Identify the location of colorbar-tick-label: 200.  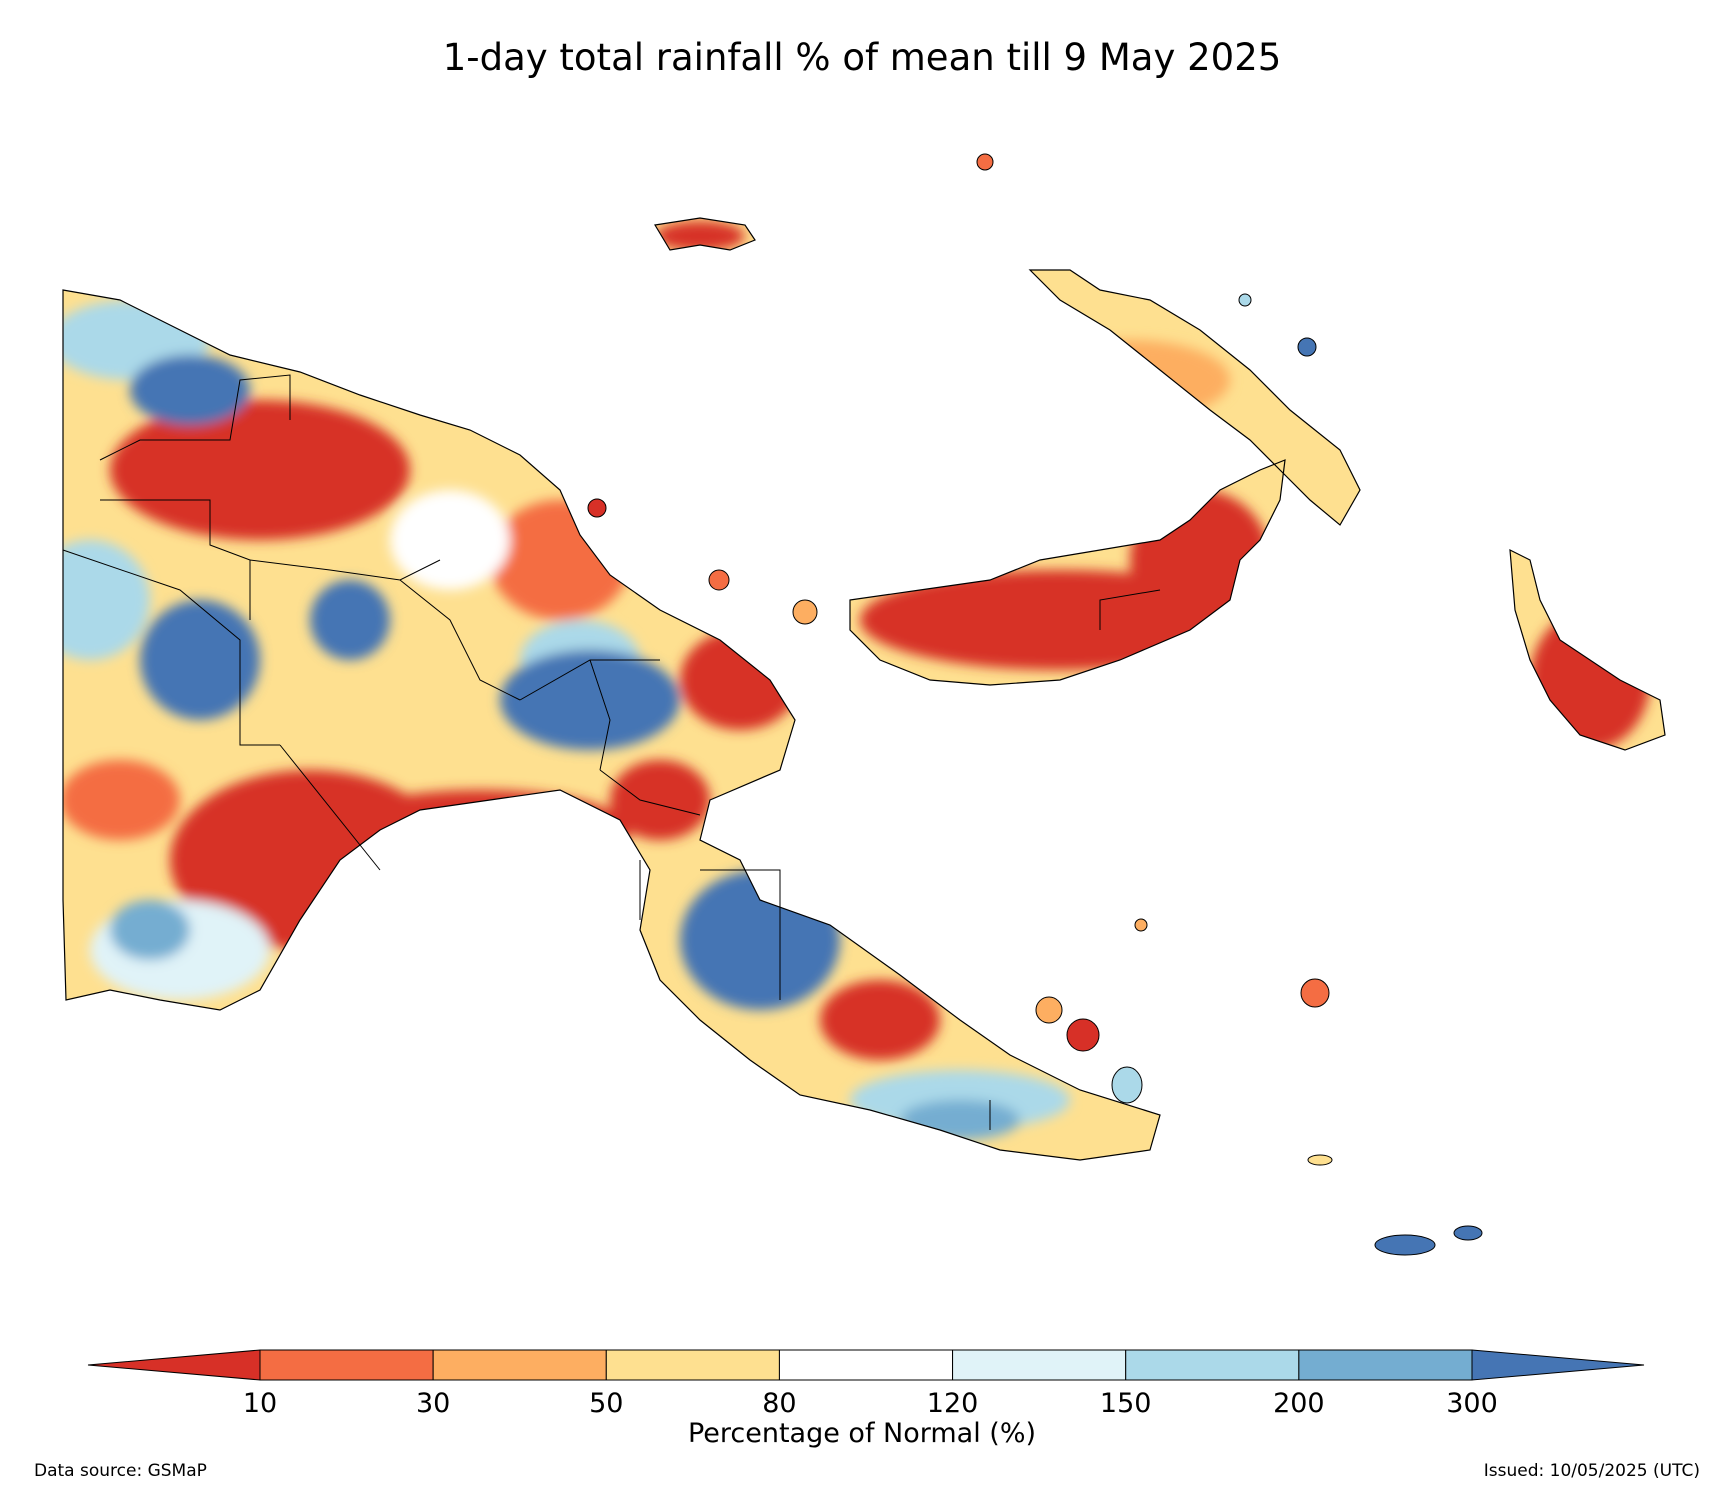
(1299, 1403).